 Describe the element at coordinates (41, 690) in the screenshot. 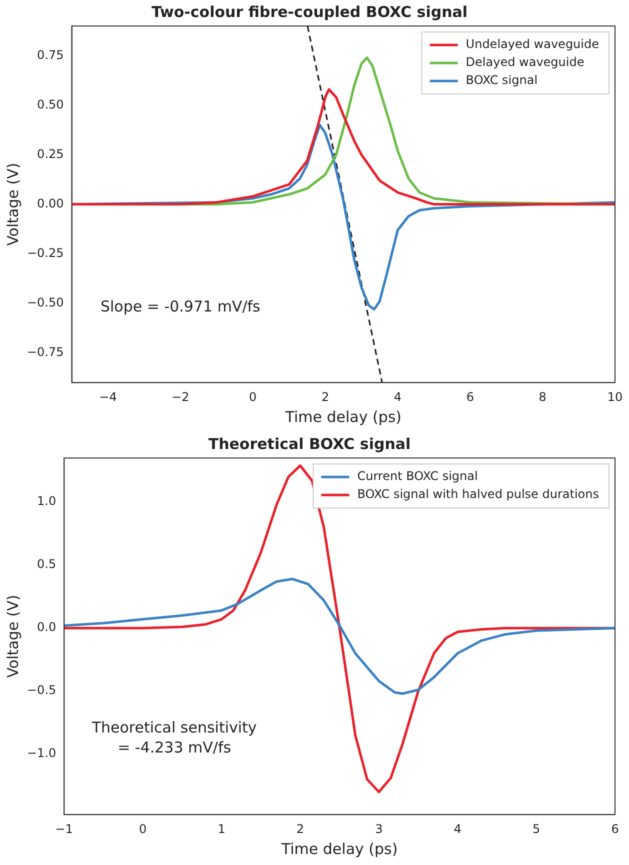

I see `y-tick-label: −0.5` at that location.